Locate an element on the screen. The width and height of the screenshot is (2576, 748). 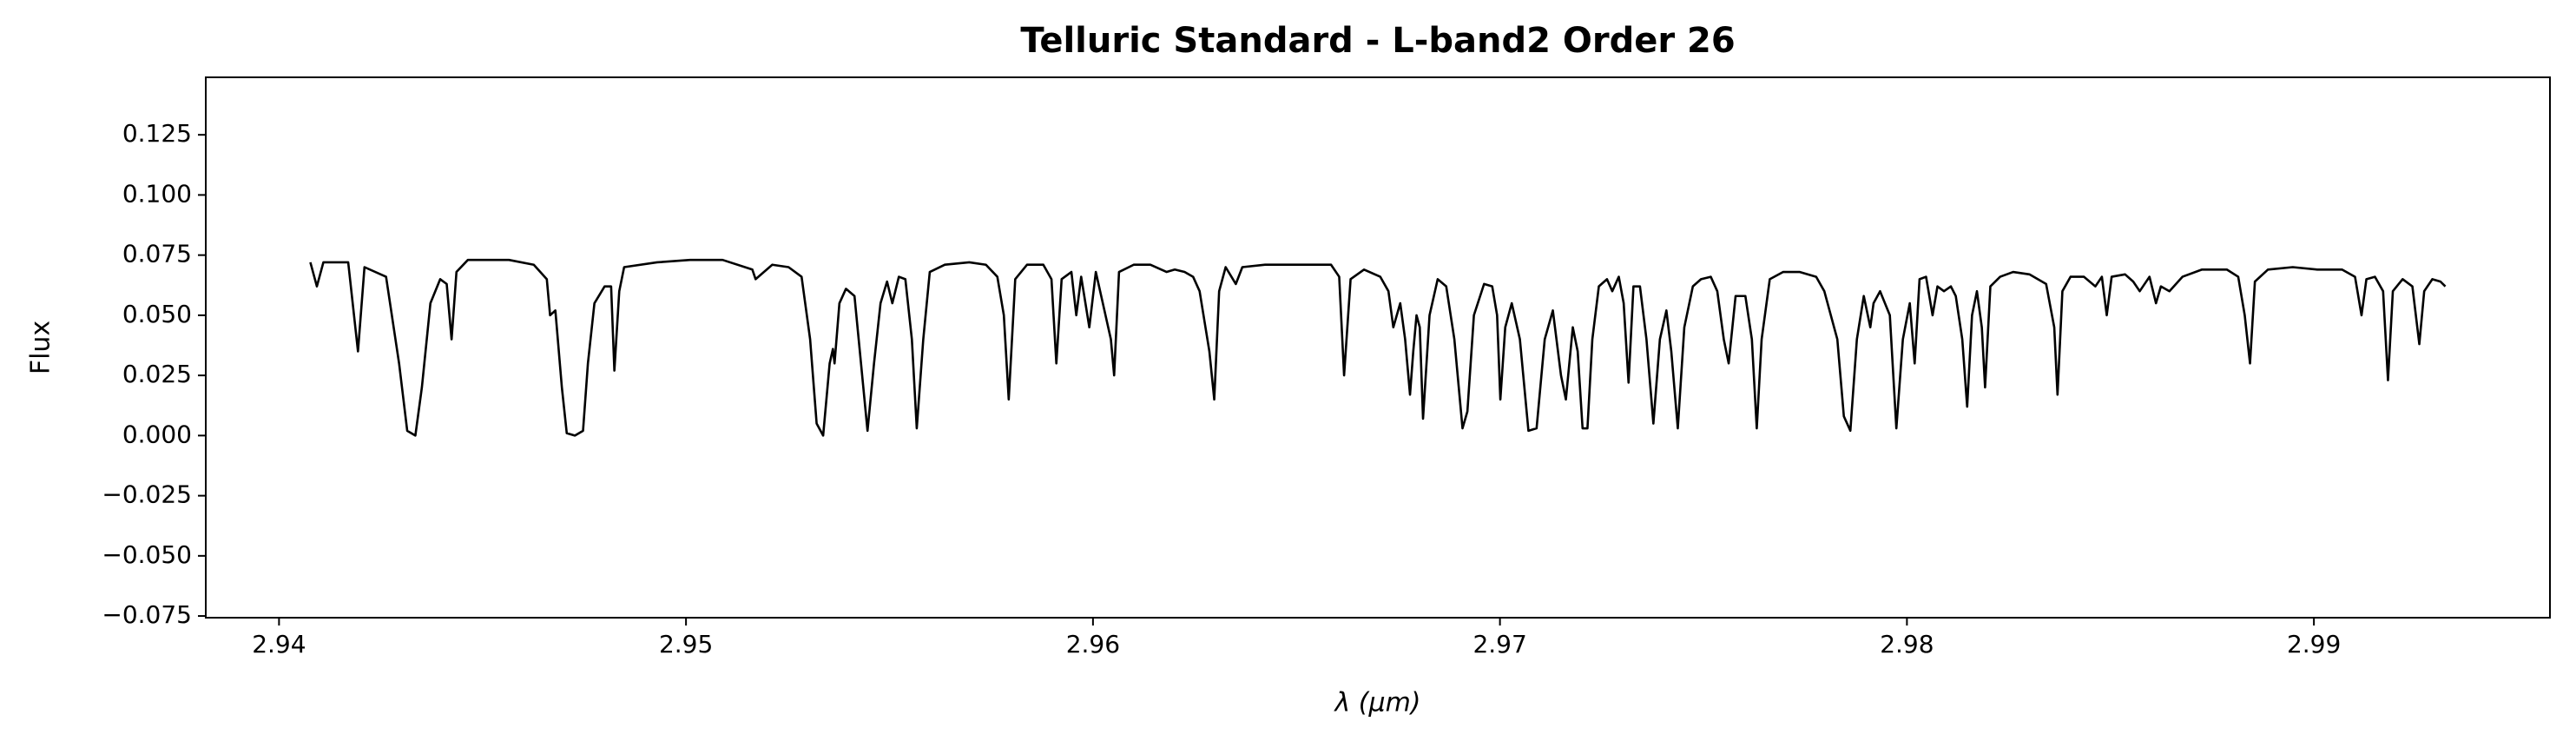
y-axis-label: Flux is located at coordinates (41, 347).